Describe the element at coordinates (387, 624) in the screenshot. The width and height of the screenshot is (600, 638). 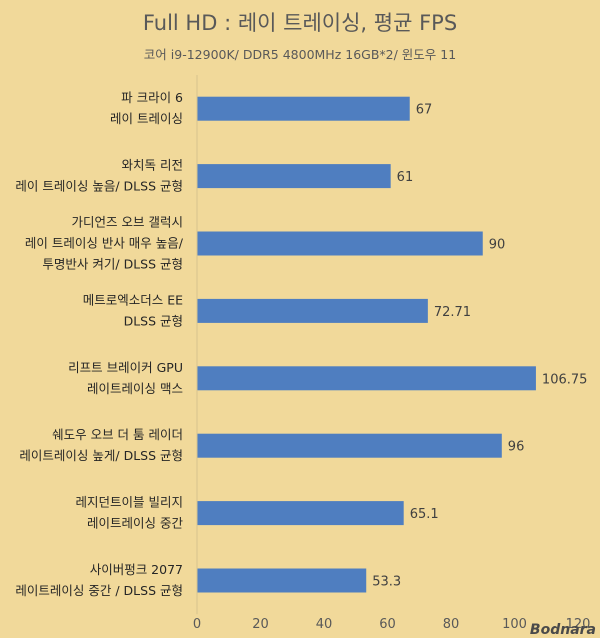
I see `x-tick-label: 60` at that location.